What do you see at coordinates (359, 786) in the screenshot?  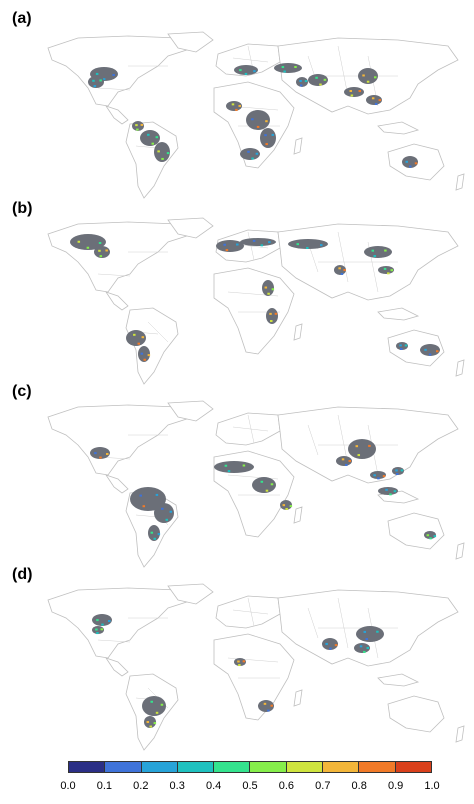 I see `colorbar-tick-label: 0.8` at bounding box center [359, 786].